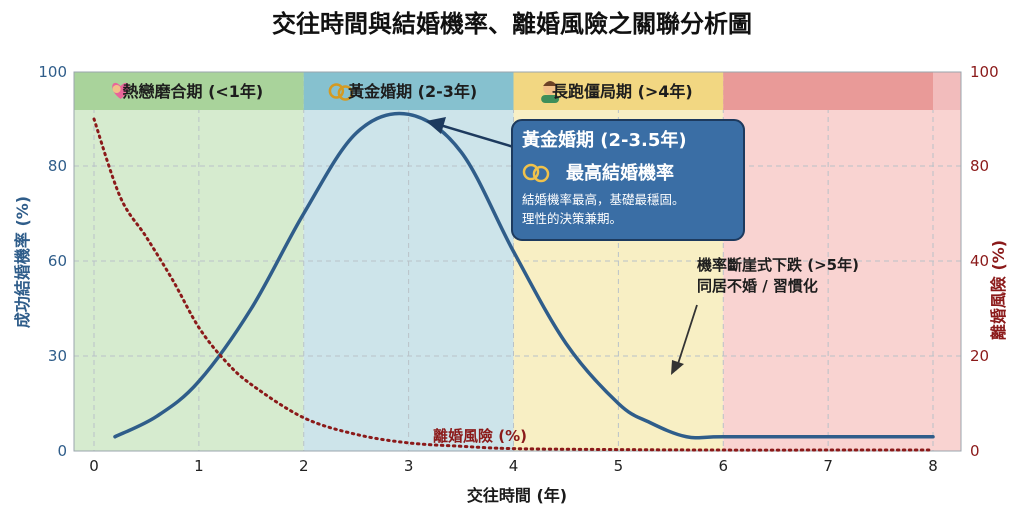  I want to click on x-axis-ticks: 0 1 2 3 4 5 6 7 8, so click(513, 466).